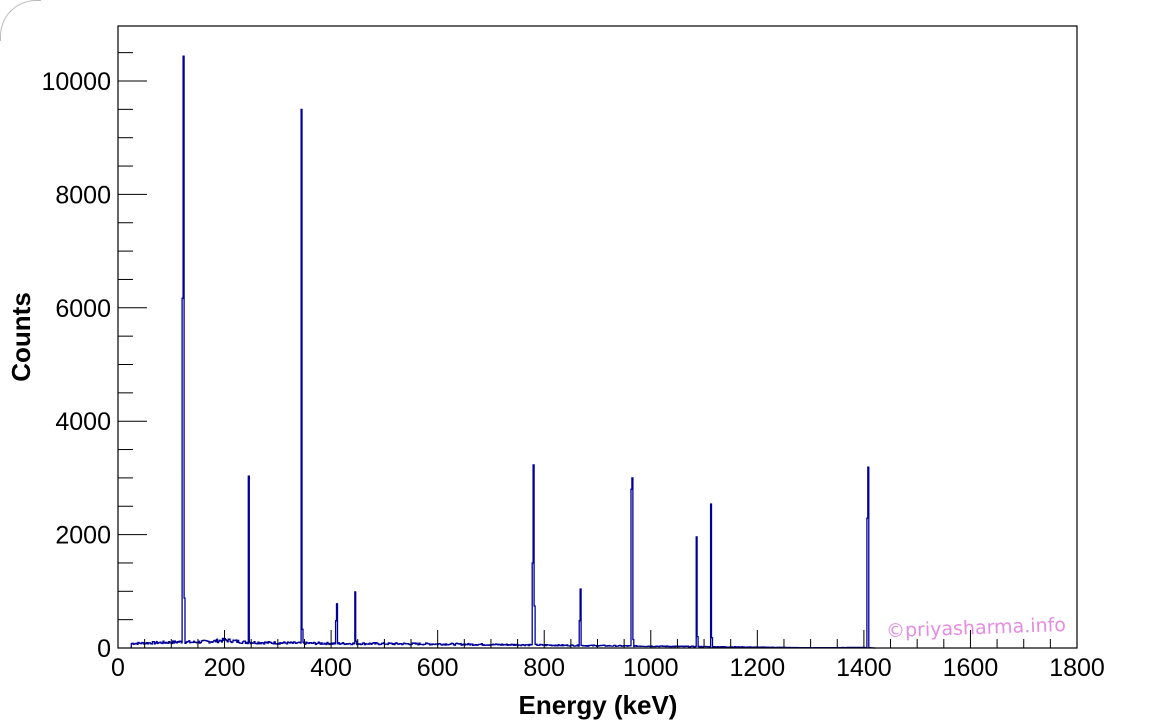 The width and height of the screenshot is (1158, 725). Describe the element at coordinates (438, 668) in the screenshot. I see `x-tick-label: 600` at that location.